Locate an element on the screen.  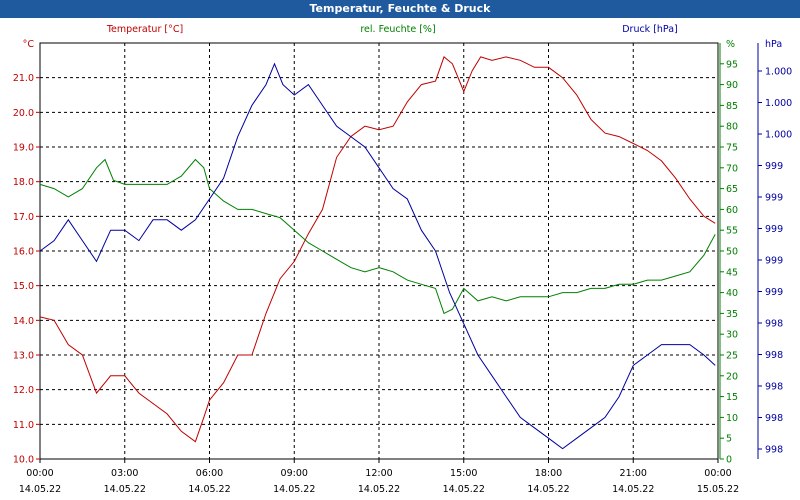
humidity-tick-label: 75 is located at coordinates (732, 148).